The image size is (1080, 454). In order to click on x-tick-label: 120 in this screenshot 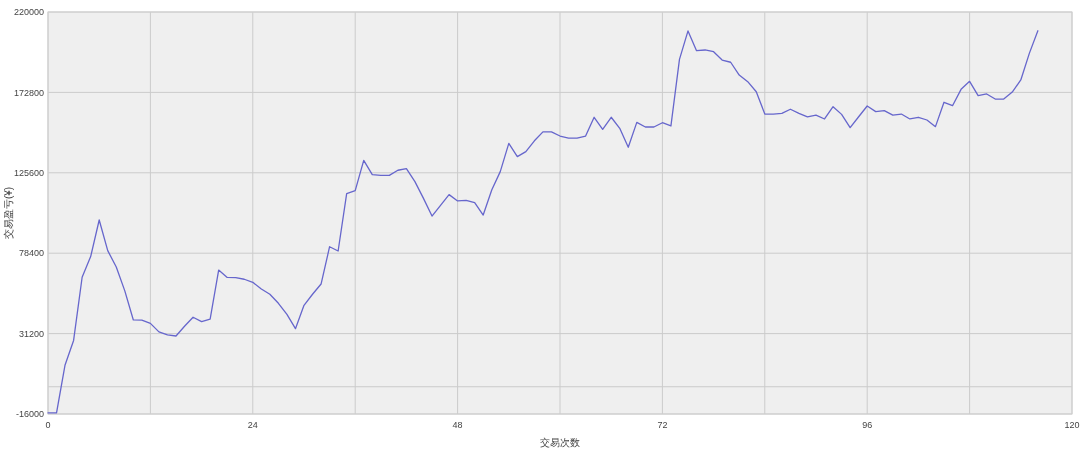, I will do `click(1072, 425)`.